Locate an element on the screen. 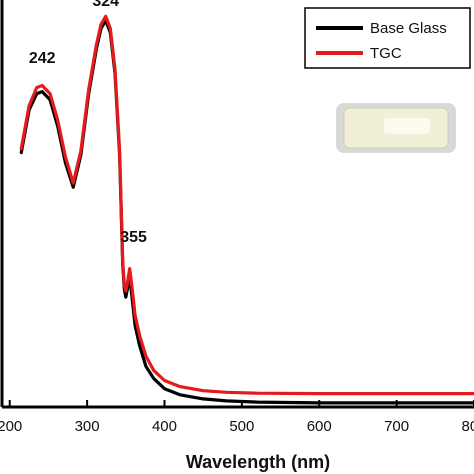  x-tick-label: 800 is located at coordinates (467, 426).